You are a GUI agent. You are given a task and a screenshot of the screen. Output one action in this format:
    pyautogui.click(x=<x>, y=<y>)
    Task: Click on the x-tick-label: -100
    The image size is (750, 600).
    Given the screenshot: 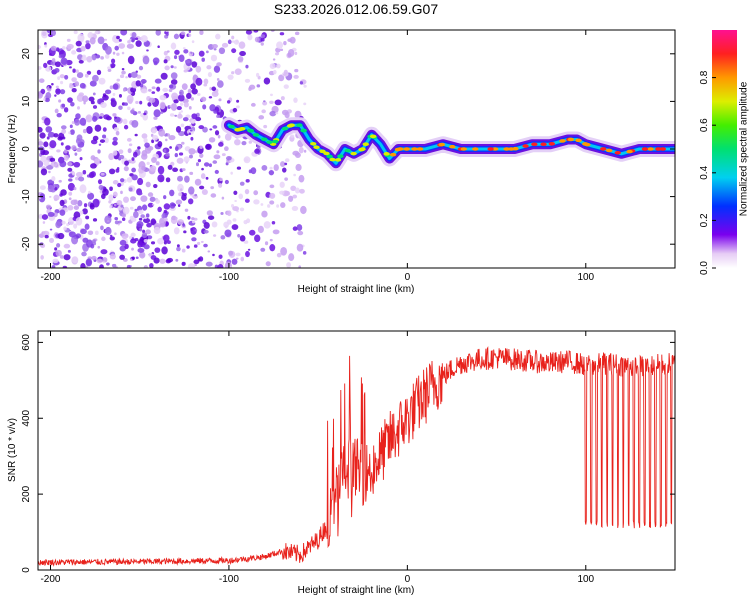 What is the action you would take?
    pyautogui.click(x=229, y=579)
    